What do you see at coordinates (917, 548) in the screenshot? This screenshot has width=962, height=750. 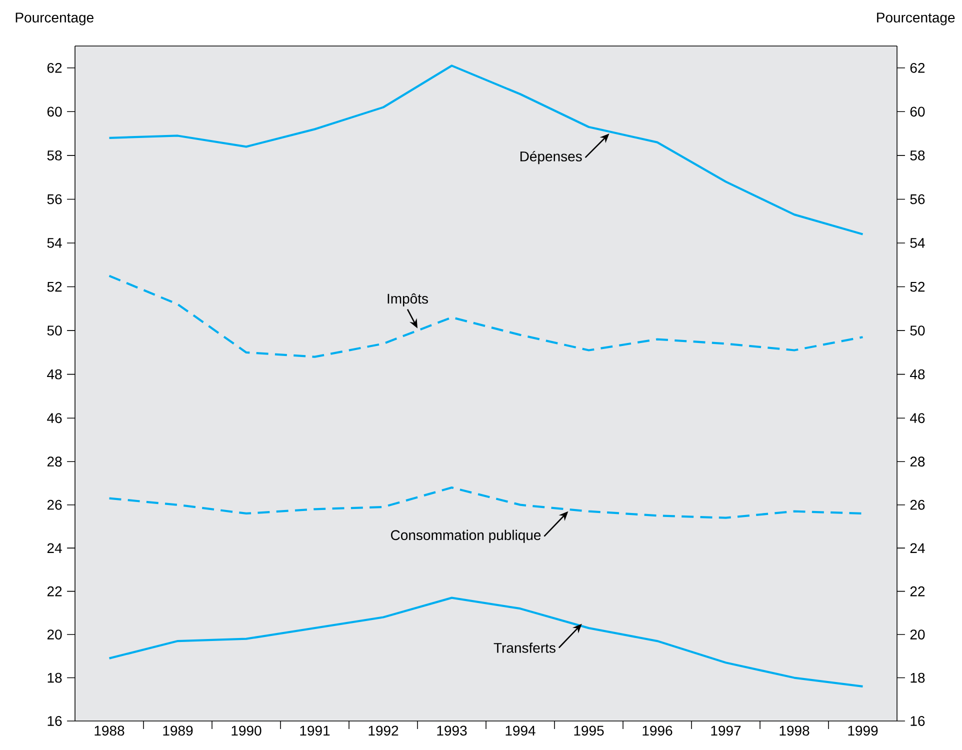 I see `y2-tick-label: 24` at bounding box center [917, 548].